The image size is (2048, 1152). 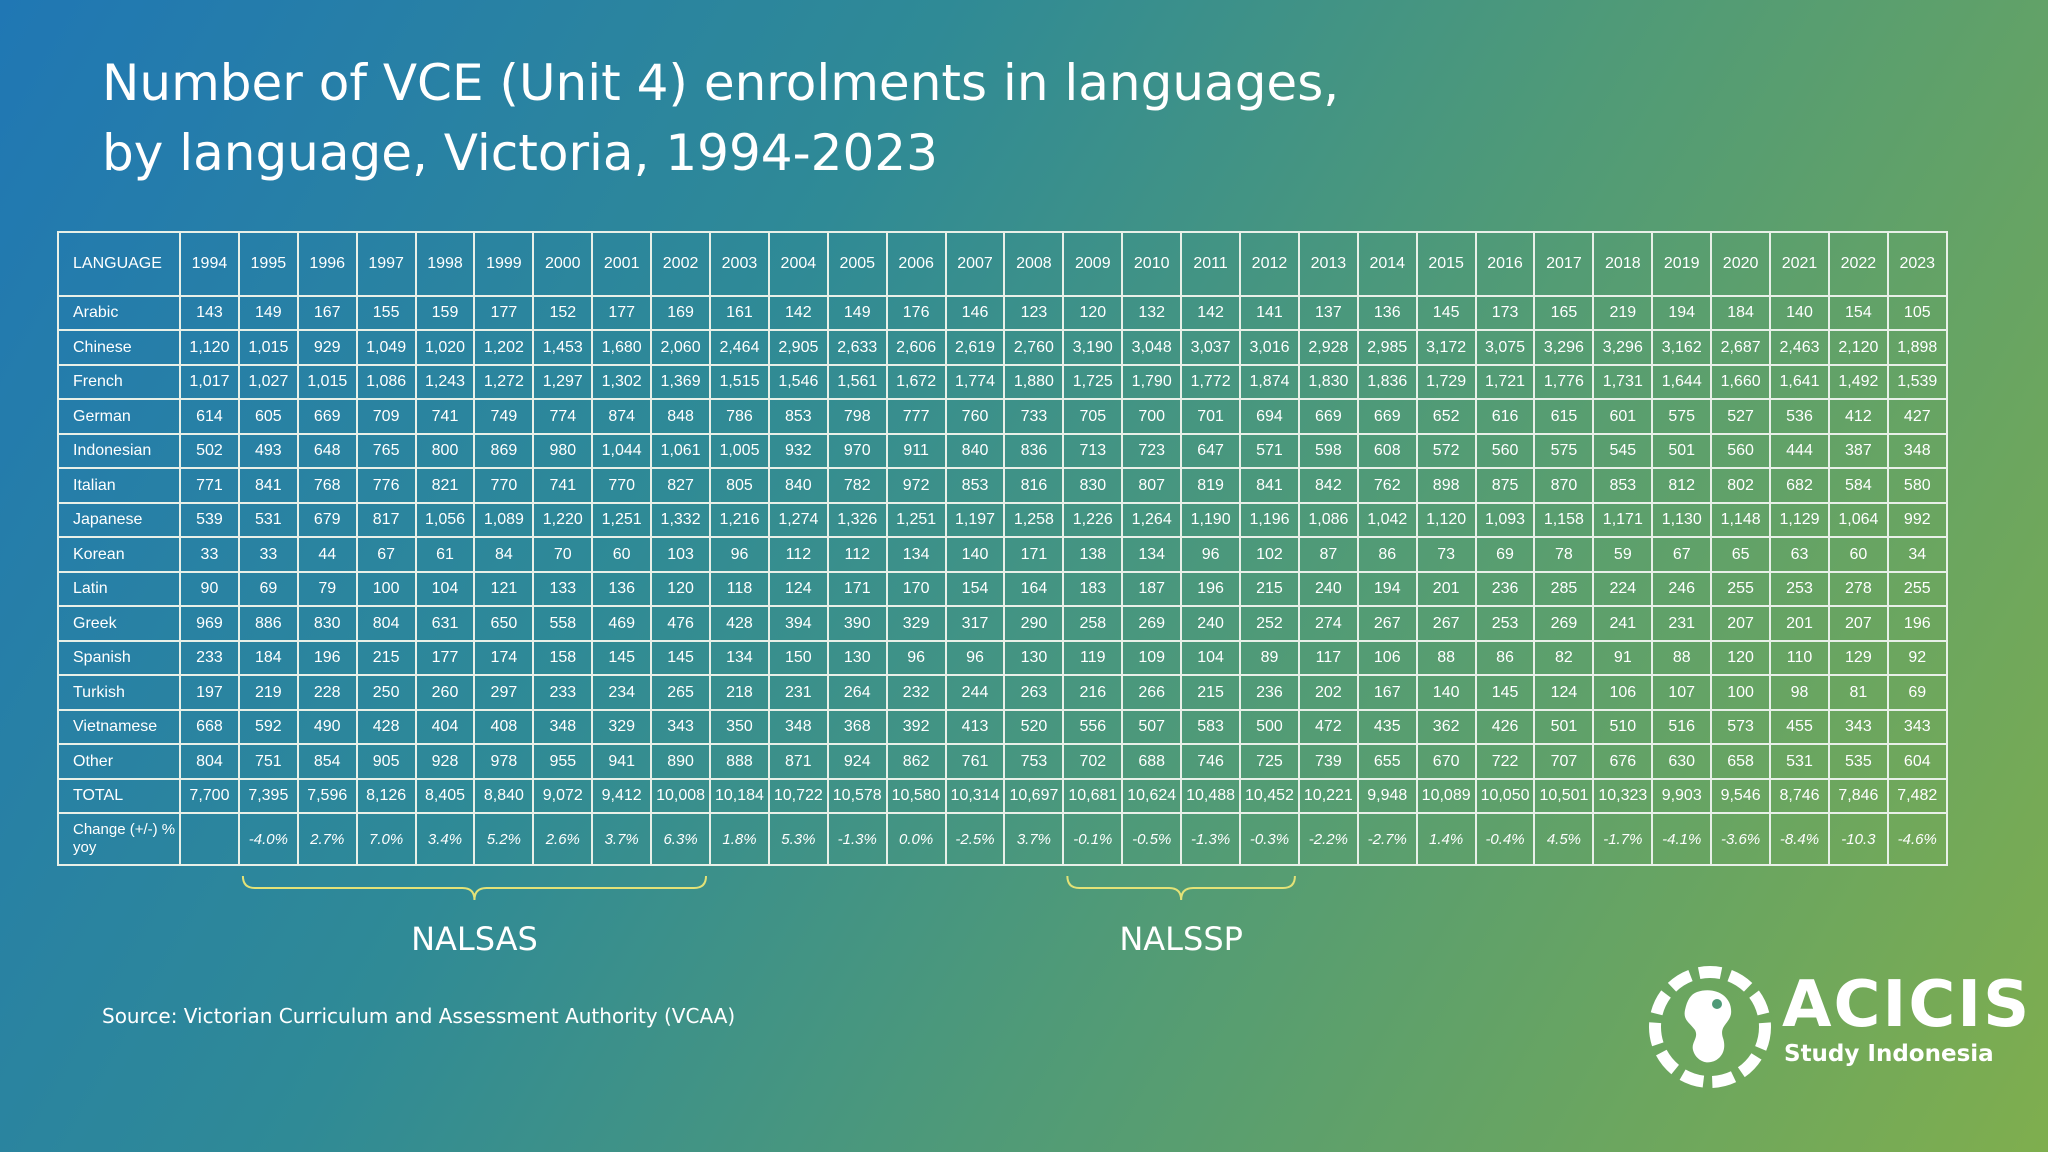 I want to click on table-cell: 1,492, so click(x=1858, y=382).